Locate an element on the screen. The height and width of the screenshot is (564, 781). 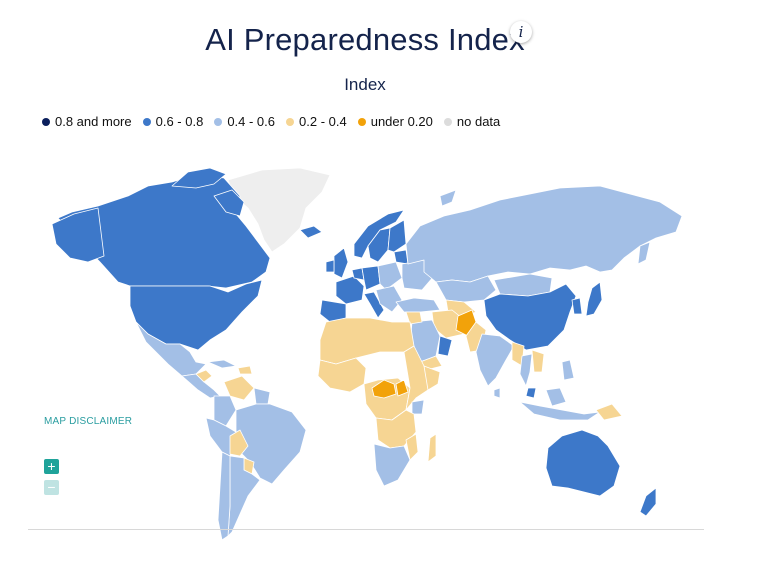
region-west-africa is located at coordinates (342, 375).